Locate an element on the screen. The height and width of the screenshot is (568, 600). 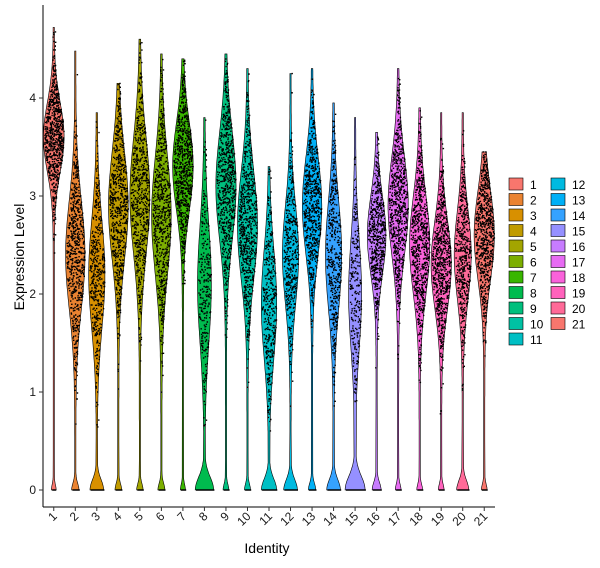
x-tick-label-11: 11 is located at coordinates (265, 518).